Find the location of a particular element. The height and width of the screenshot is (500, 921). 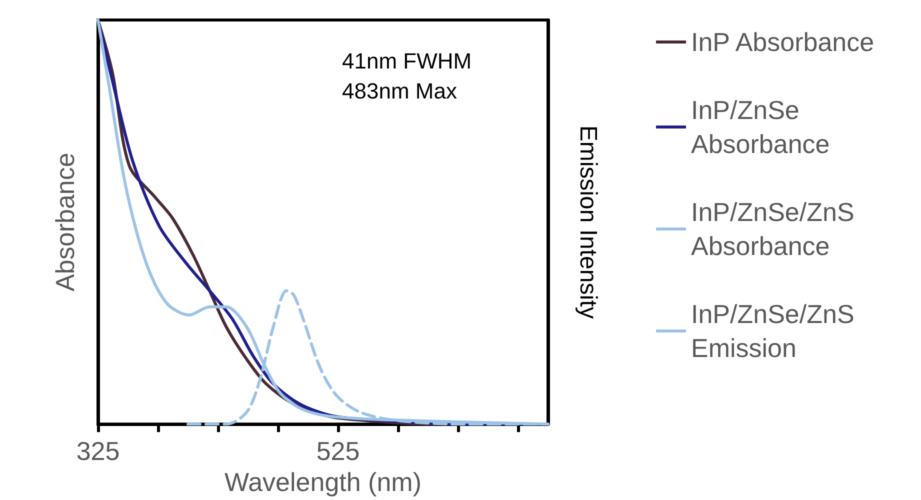

x-axis-title: Wavelength (nm) is located at coordinates (323, 482).